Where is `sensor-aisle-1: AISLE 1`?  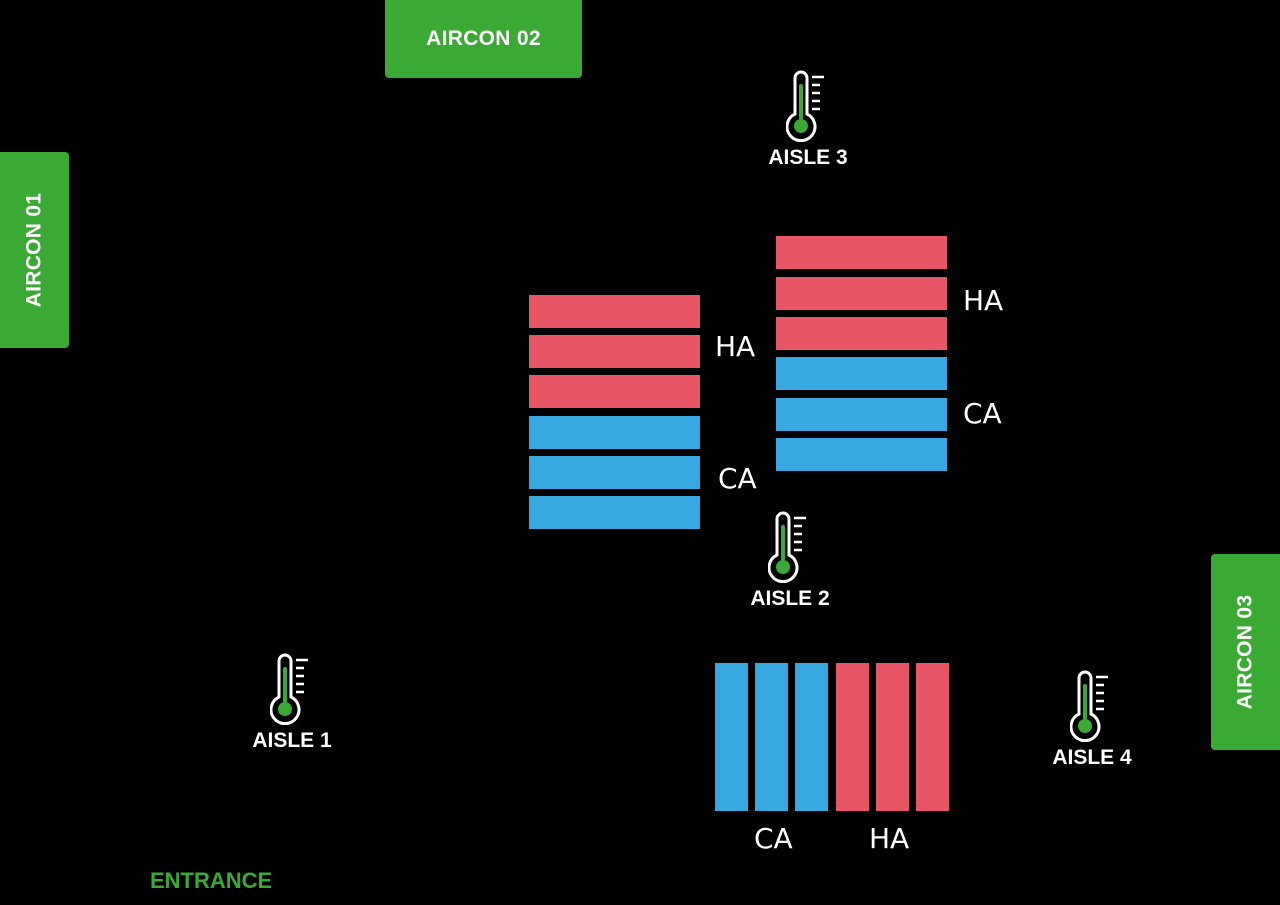 sensor-aisle-1: AISLE 1 is located at coordinates (292, 703).